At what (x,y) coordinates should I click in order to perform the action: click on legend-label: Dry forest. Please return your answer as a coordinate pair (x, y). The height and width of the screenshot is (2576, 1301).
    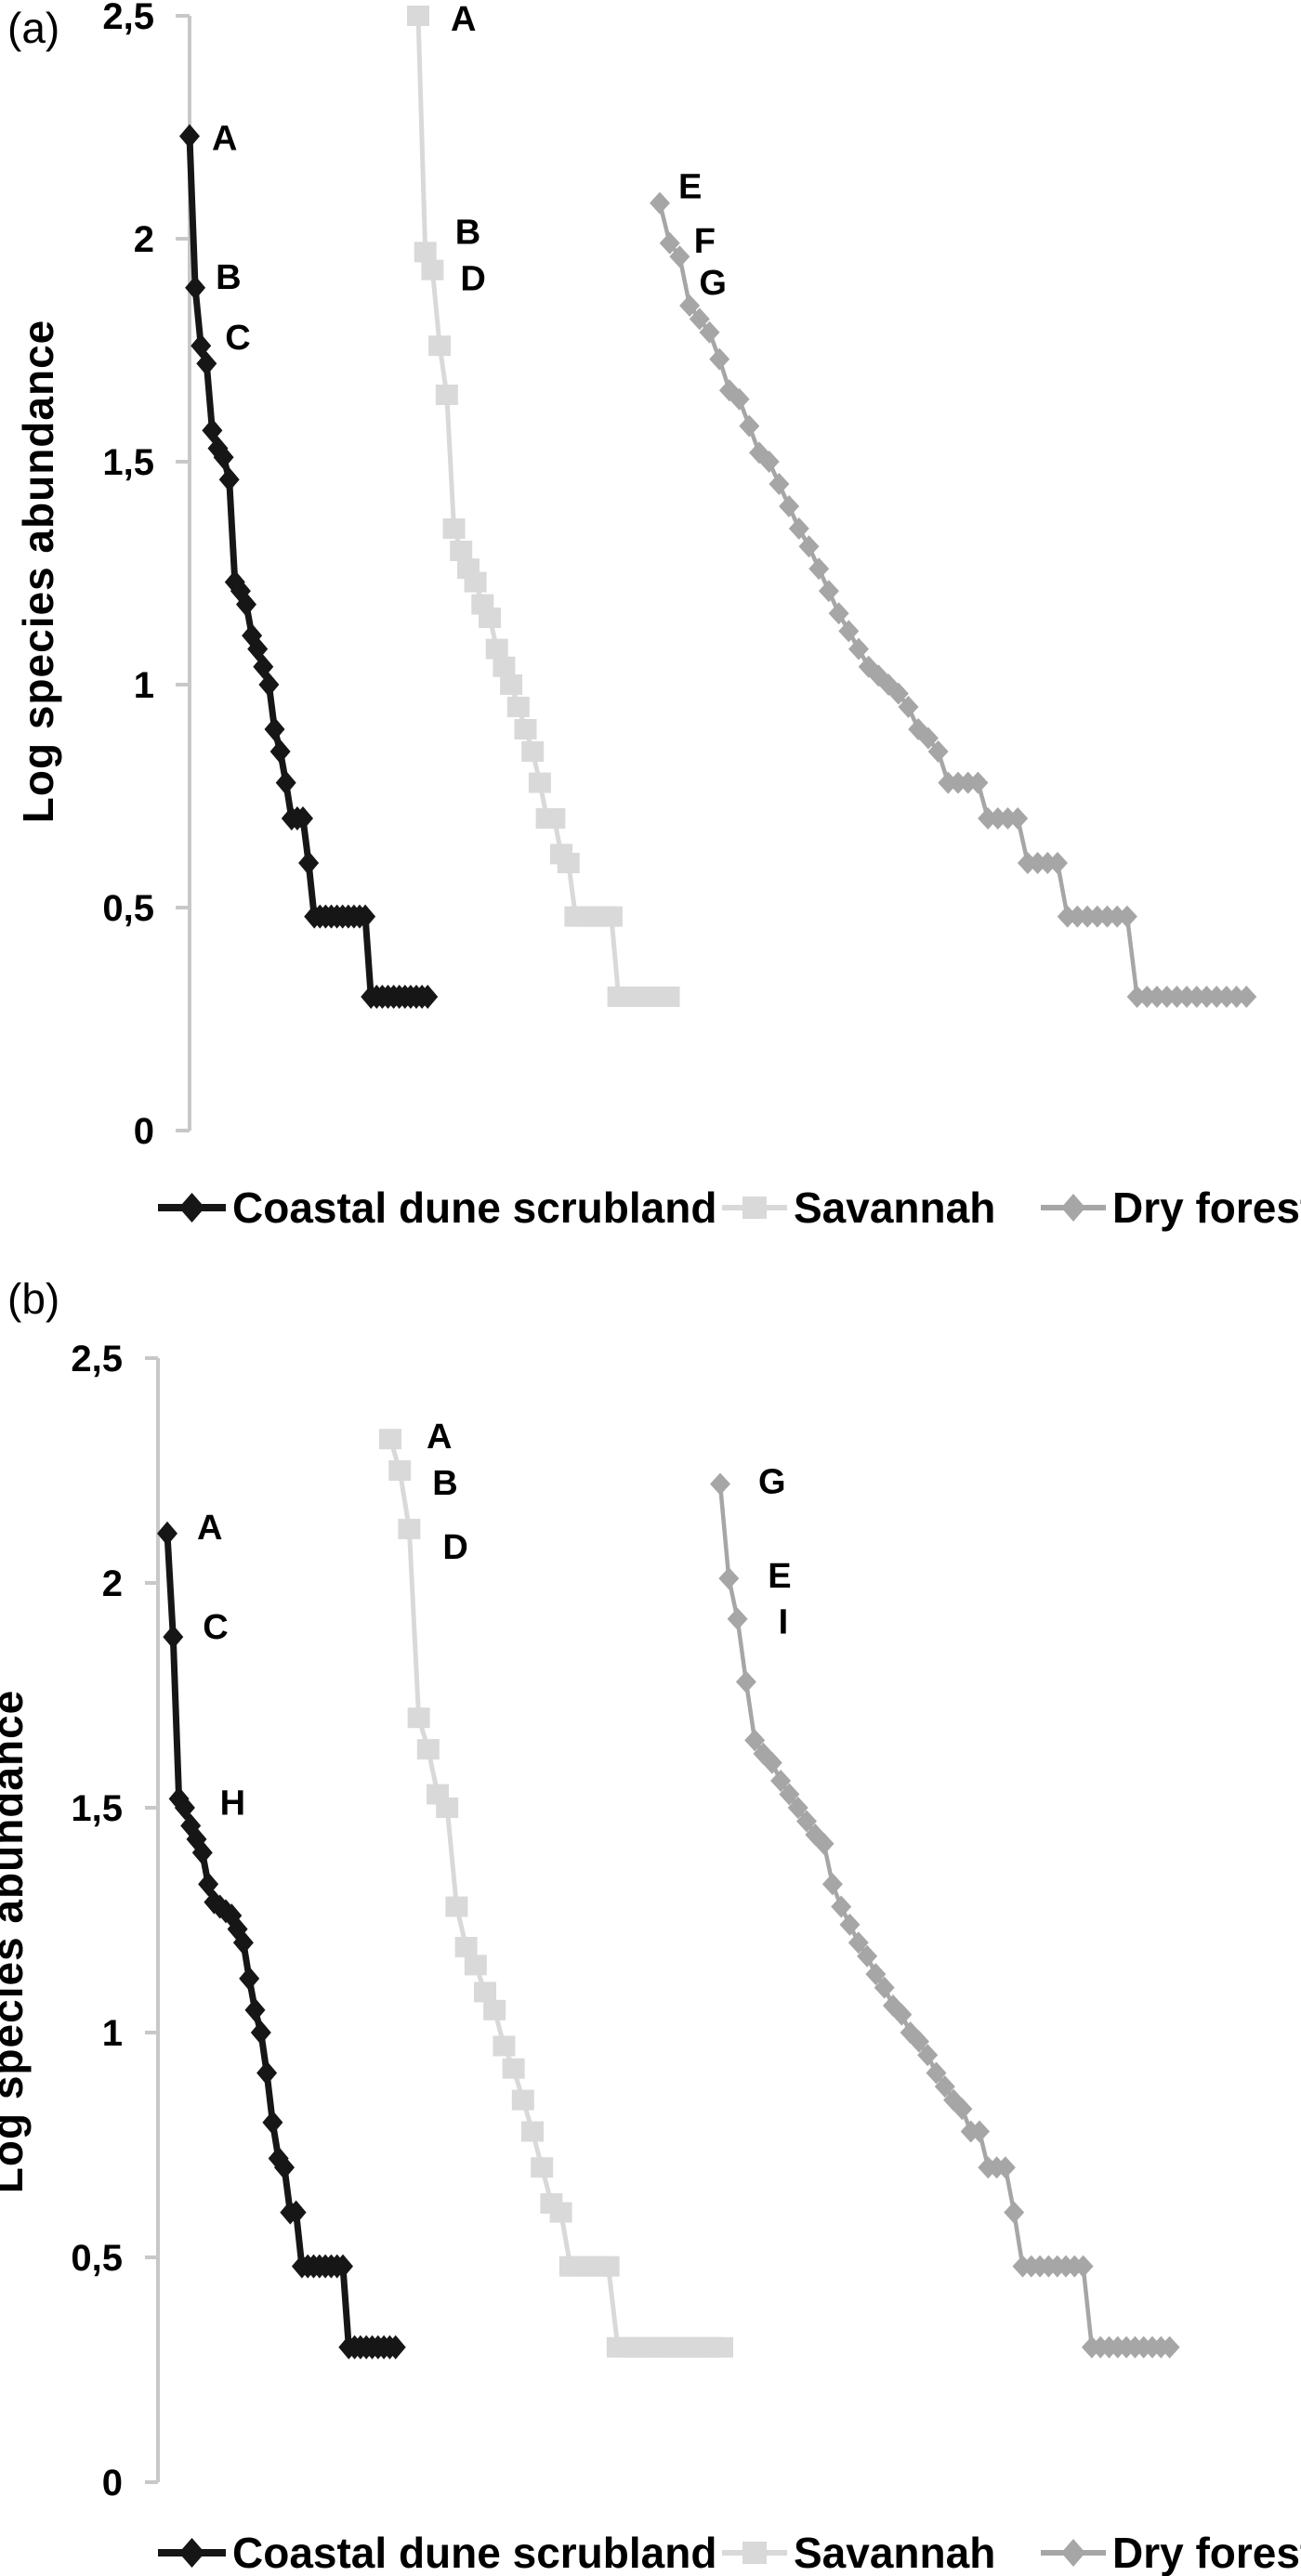
    Looking at the image, I should click on (1206, 1207).